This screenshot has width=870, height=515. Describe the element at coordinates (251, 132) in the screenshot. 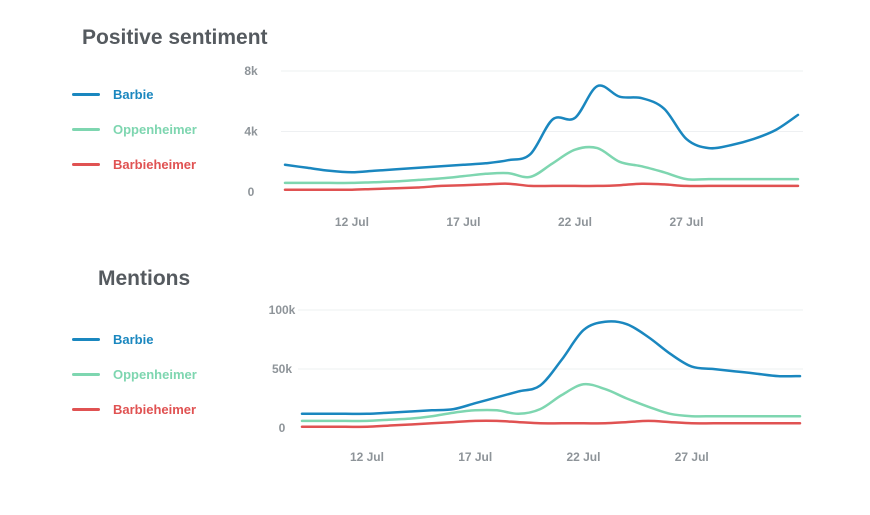

I see `y-tick-label: 4k` at that location.